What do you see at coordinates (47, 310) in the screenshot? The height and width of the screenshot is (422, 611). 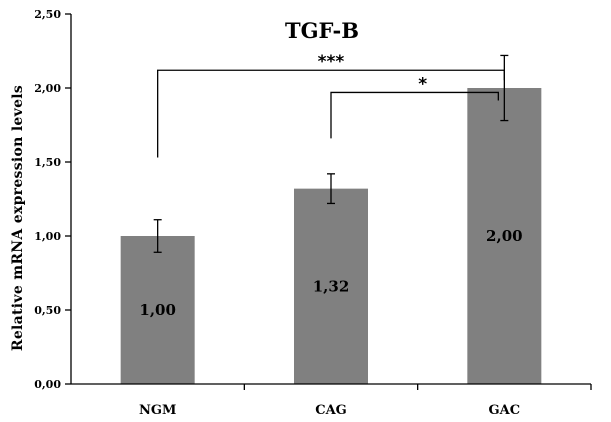 I see `y-tick-label: 0,50` at bounding box center [47, 310].